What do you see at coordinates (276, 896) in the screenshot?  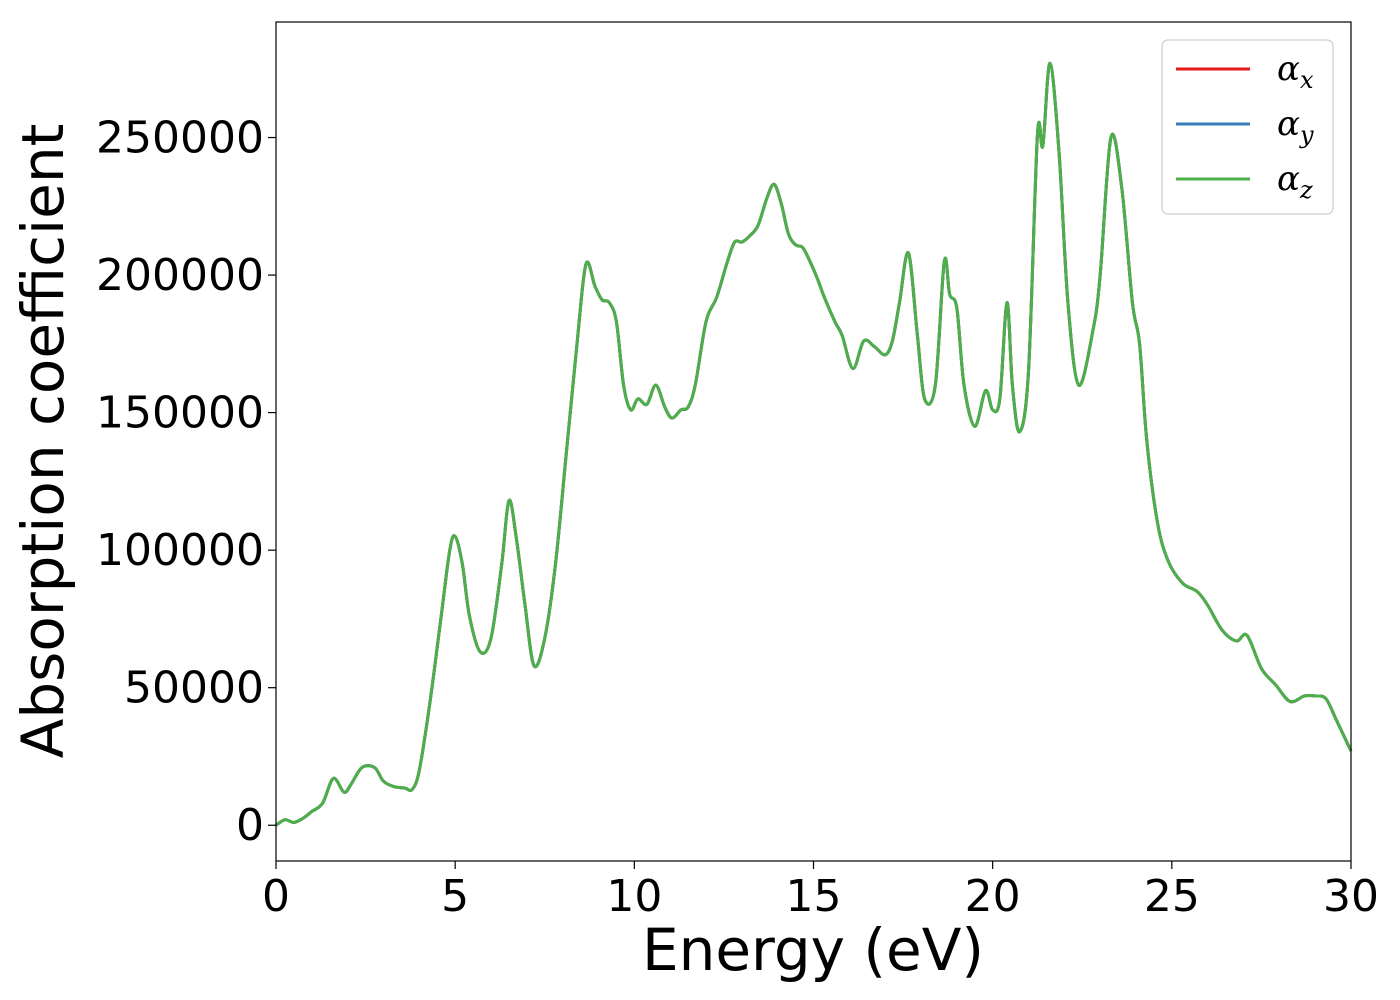 I see `x-tick-label: 0` at bounding box center [276, 896].